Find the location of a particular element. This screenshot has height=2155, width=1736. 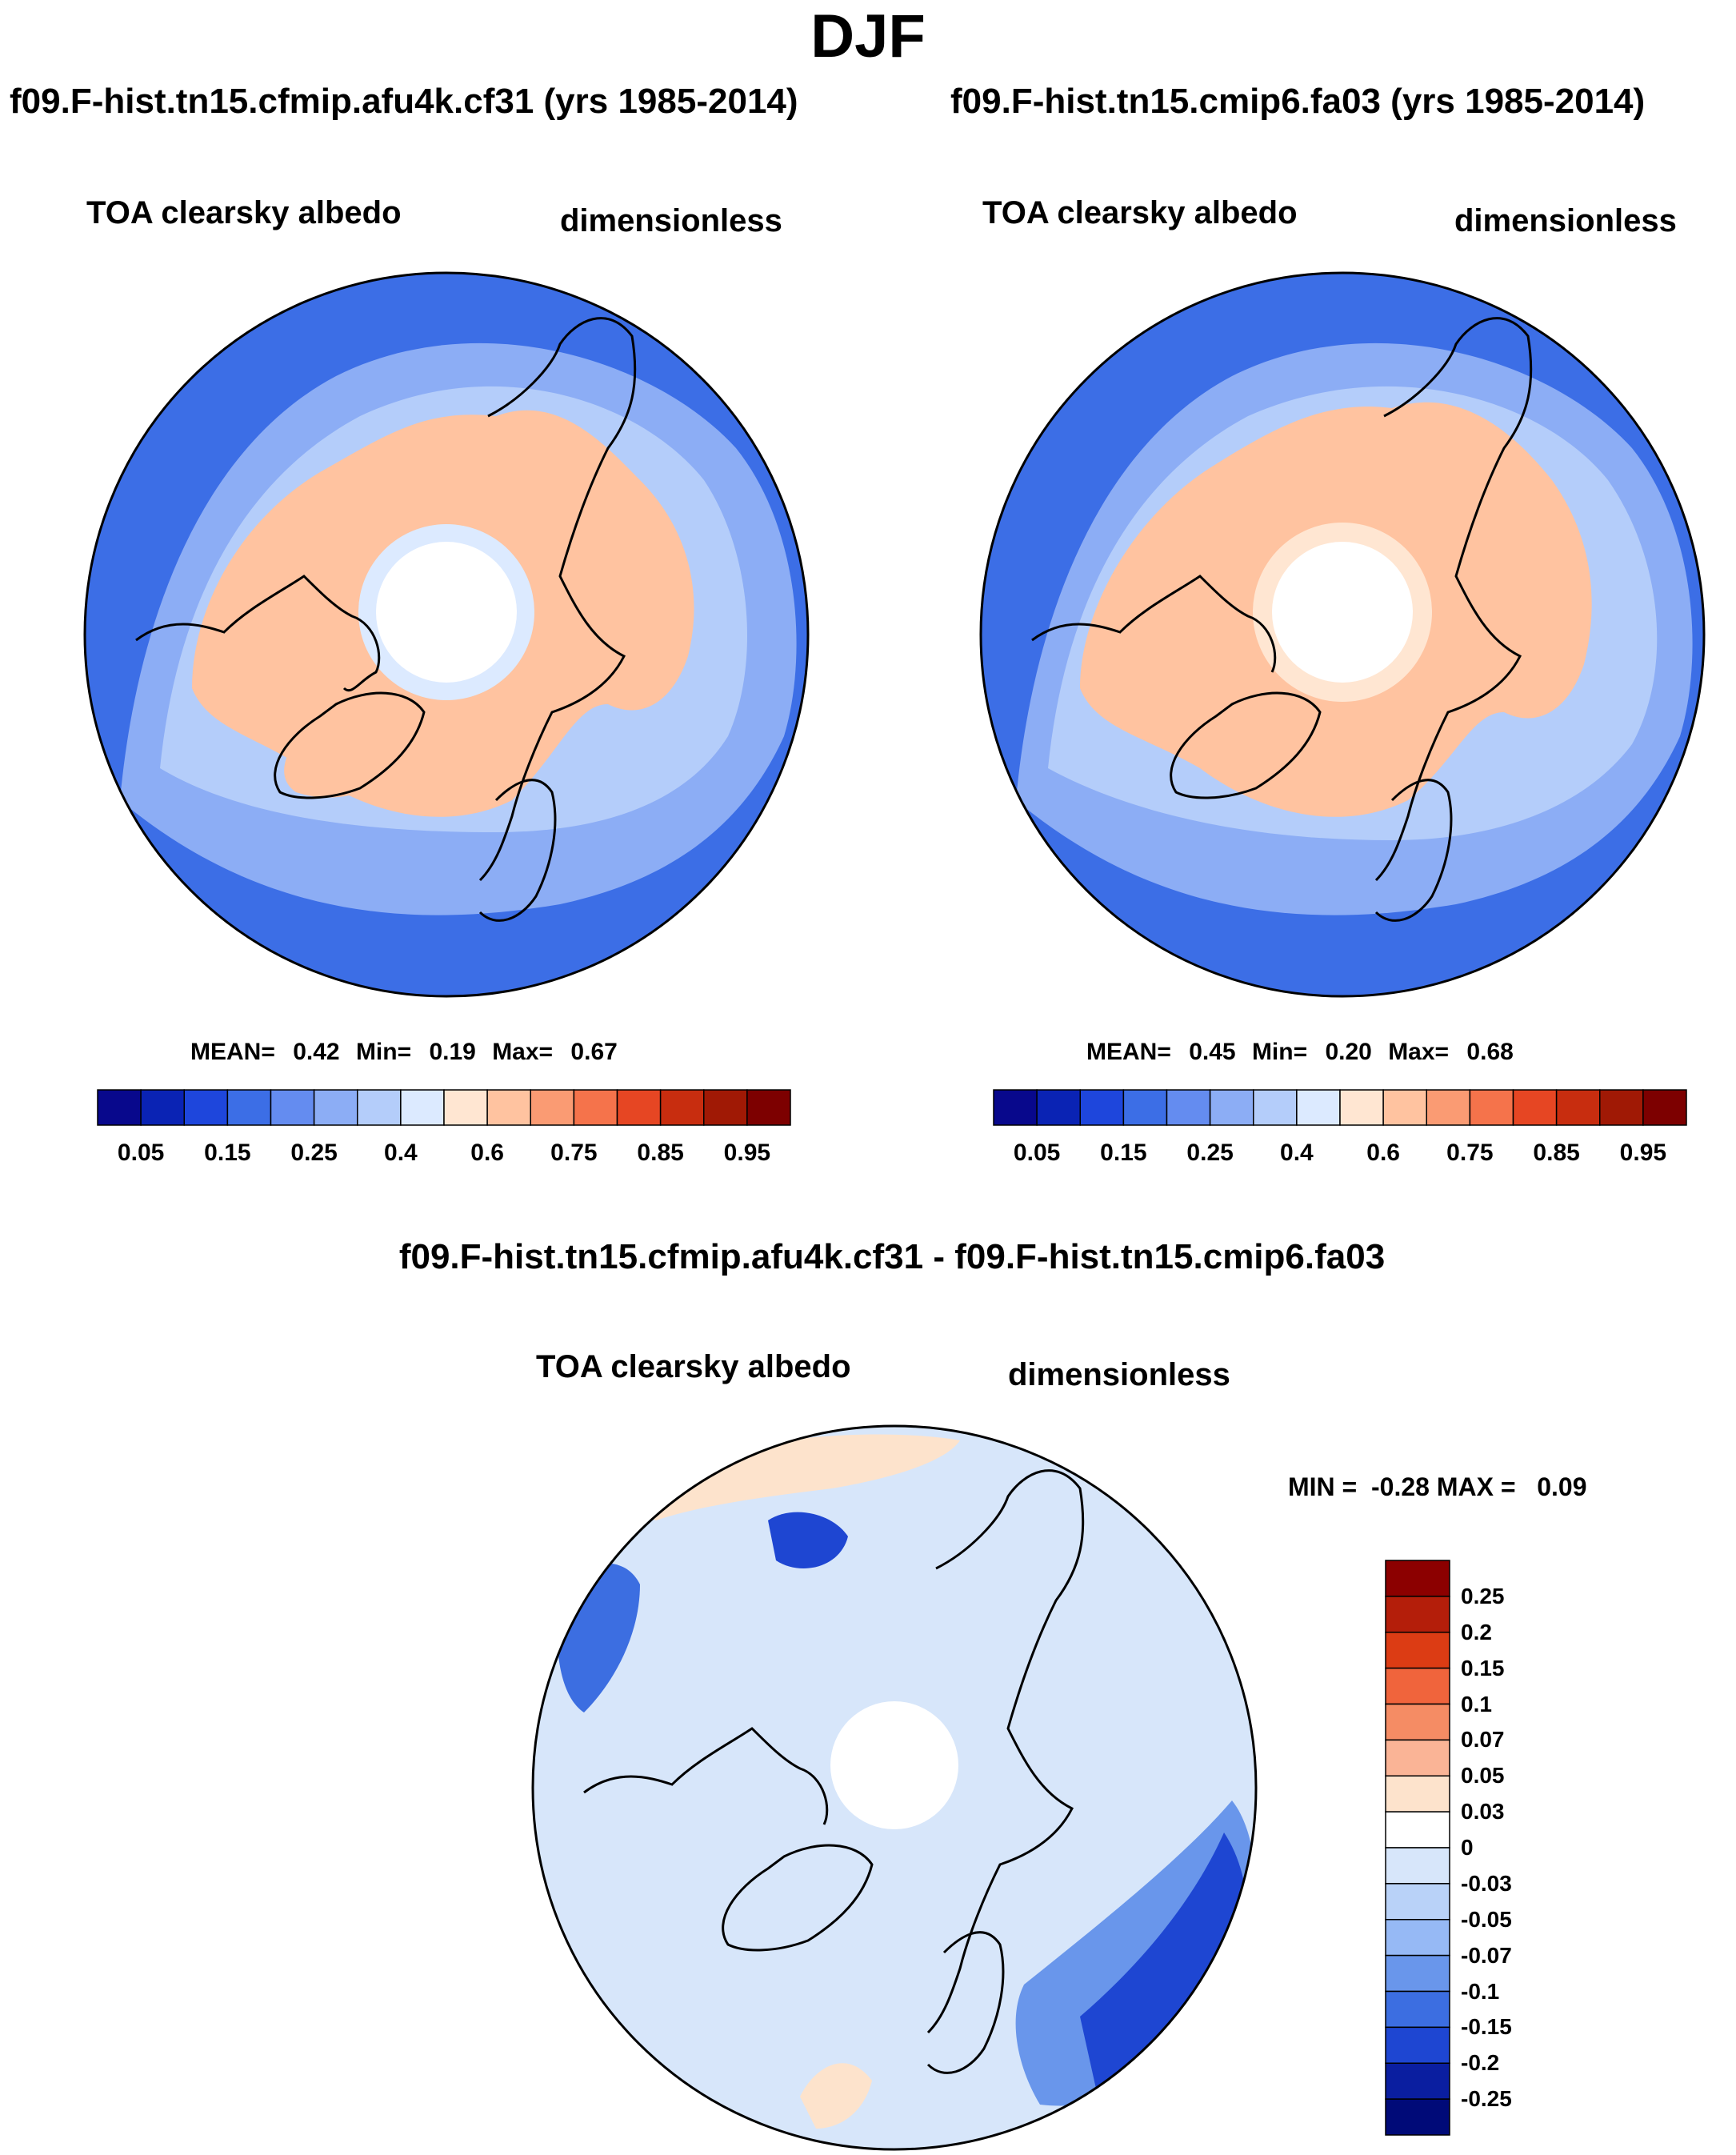

diff-colorbar is located at coordinates (1417, 1848).